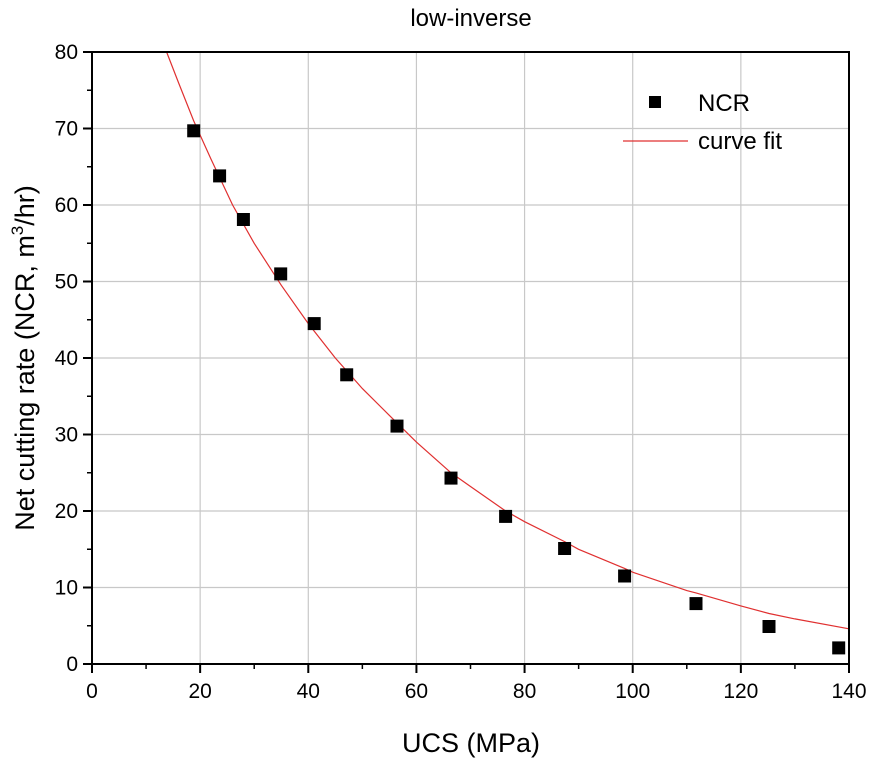 The width and height of the screenshot is (875, 763). What do you see at coordinates (655, 102) in the screenshot?
I see `legend-ncr-marker` at bounding box center [655, 102].